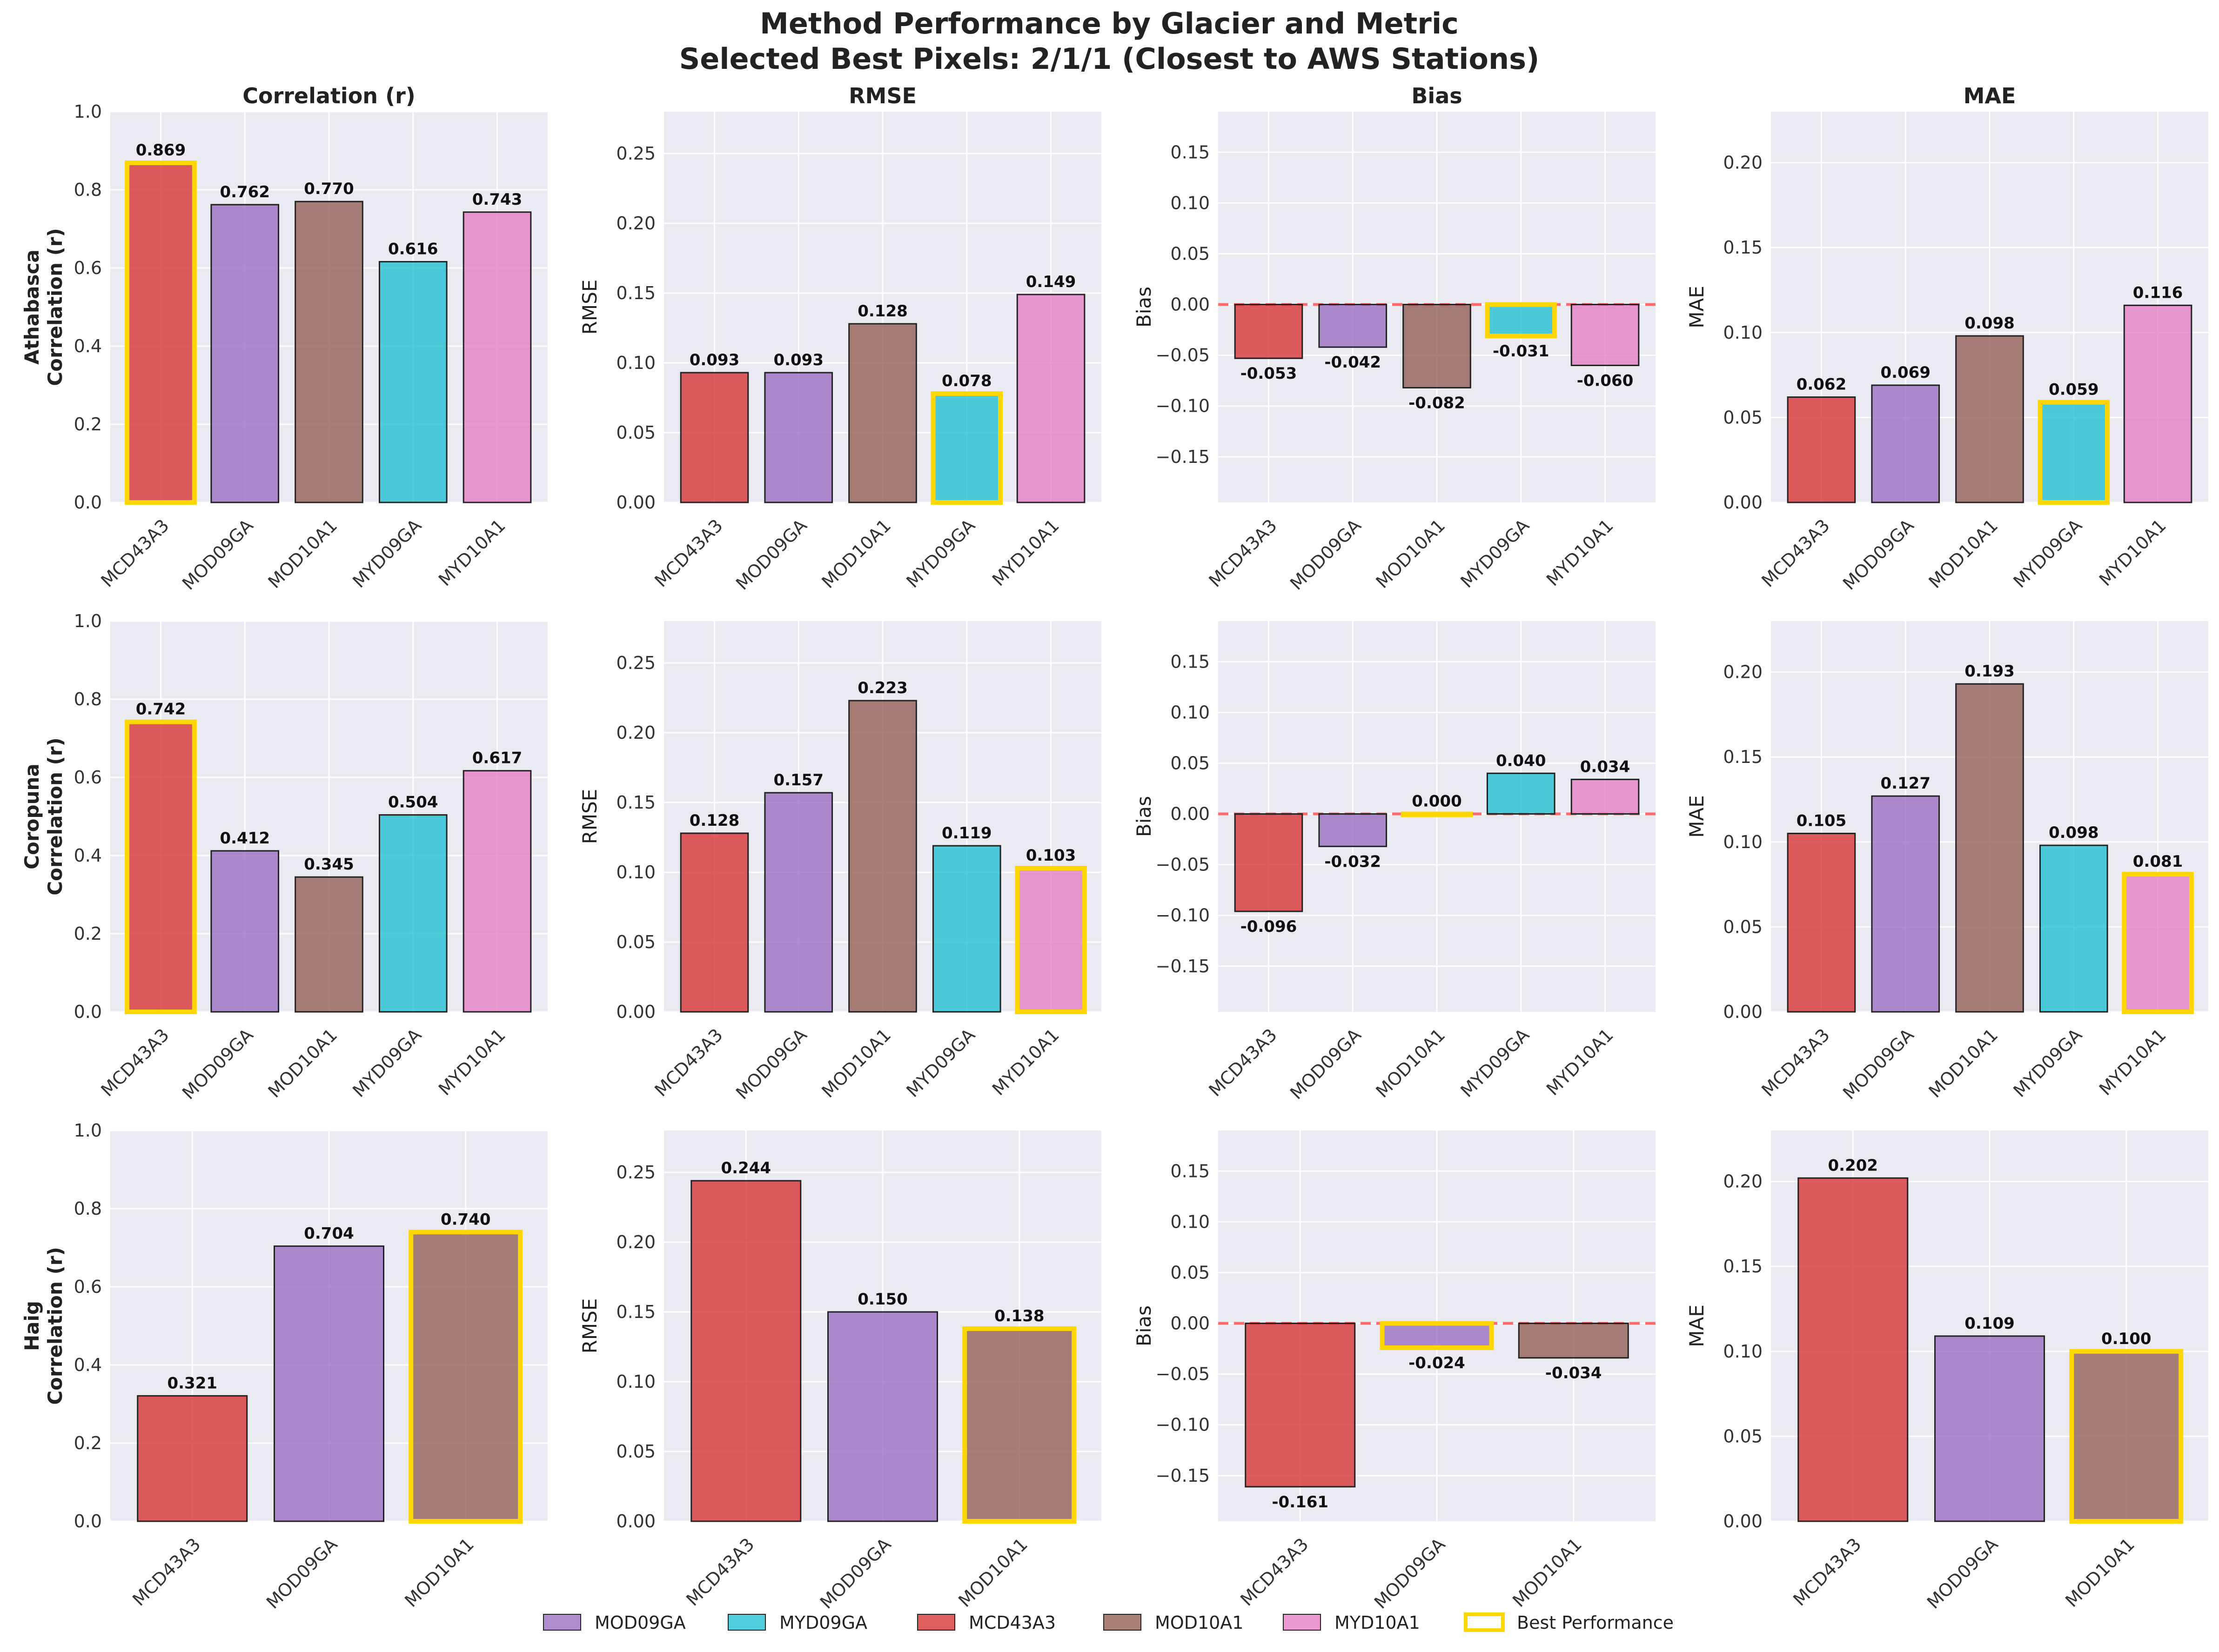 This screenshot has height=1652, width=2219. I want to click on legend-item-myd09ga: MYD09GA, so click(797, 1622).